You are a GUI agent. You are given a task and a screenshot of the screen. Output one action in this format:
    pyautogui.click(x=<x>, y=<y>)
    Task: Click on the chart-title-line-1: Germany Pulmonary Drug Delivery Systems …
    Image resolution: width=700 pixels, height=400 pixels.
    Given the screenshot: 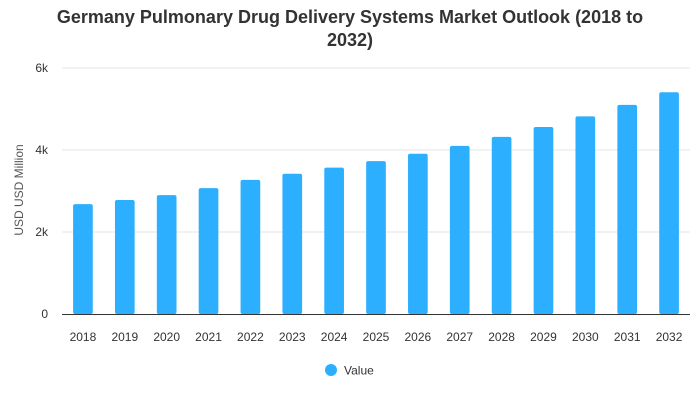 What is the action you would take?
    pyautogui.click(x=350, y=17)
    